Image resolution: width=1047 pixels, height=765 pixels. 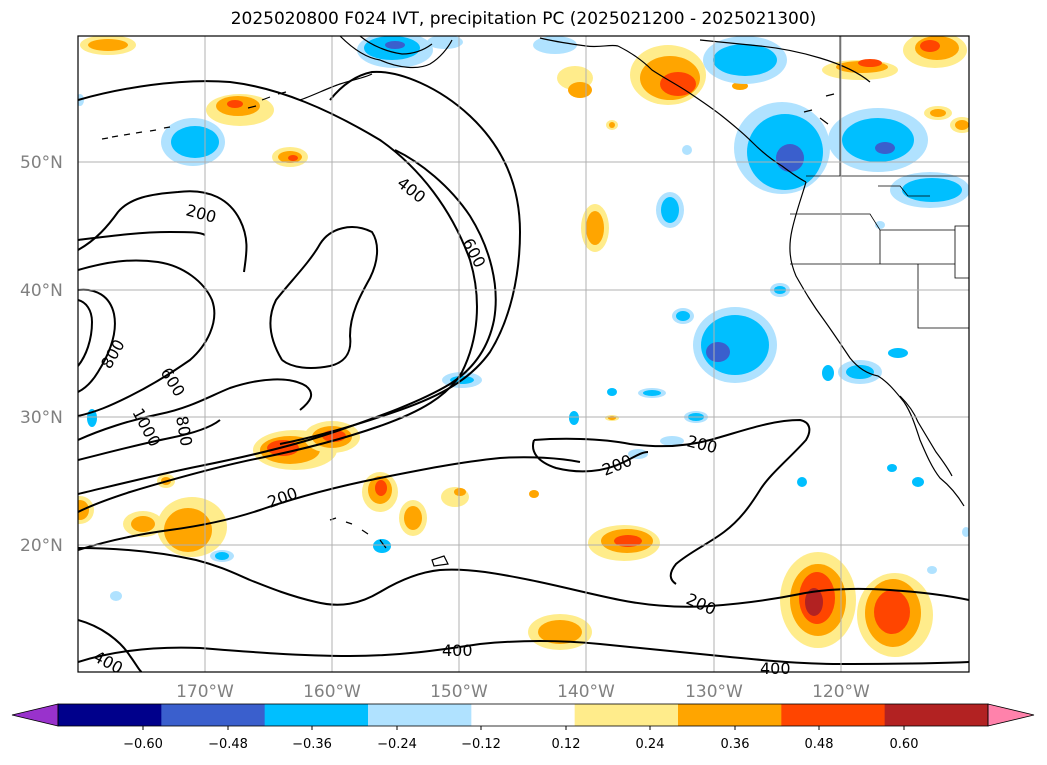 I want to click on colorbar-tick: 0.48, so click(x=819, y=744).